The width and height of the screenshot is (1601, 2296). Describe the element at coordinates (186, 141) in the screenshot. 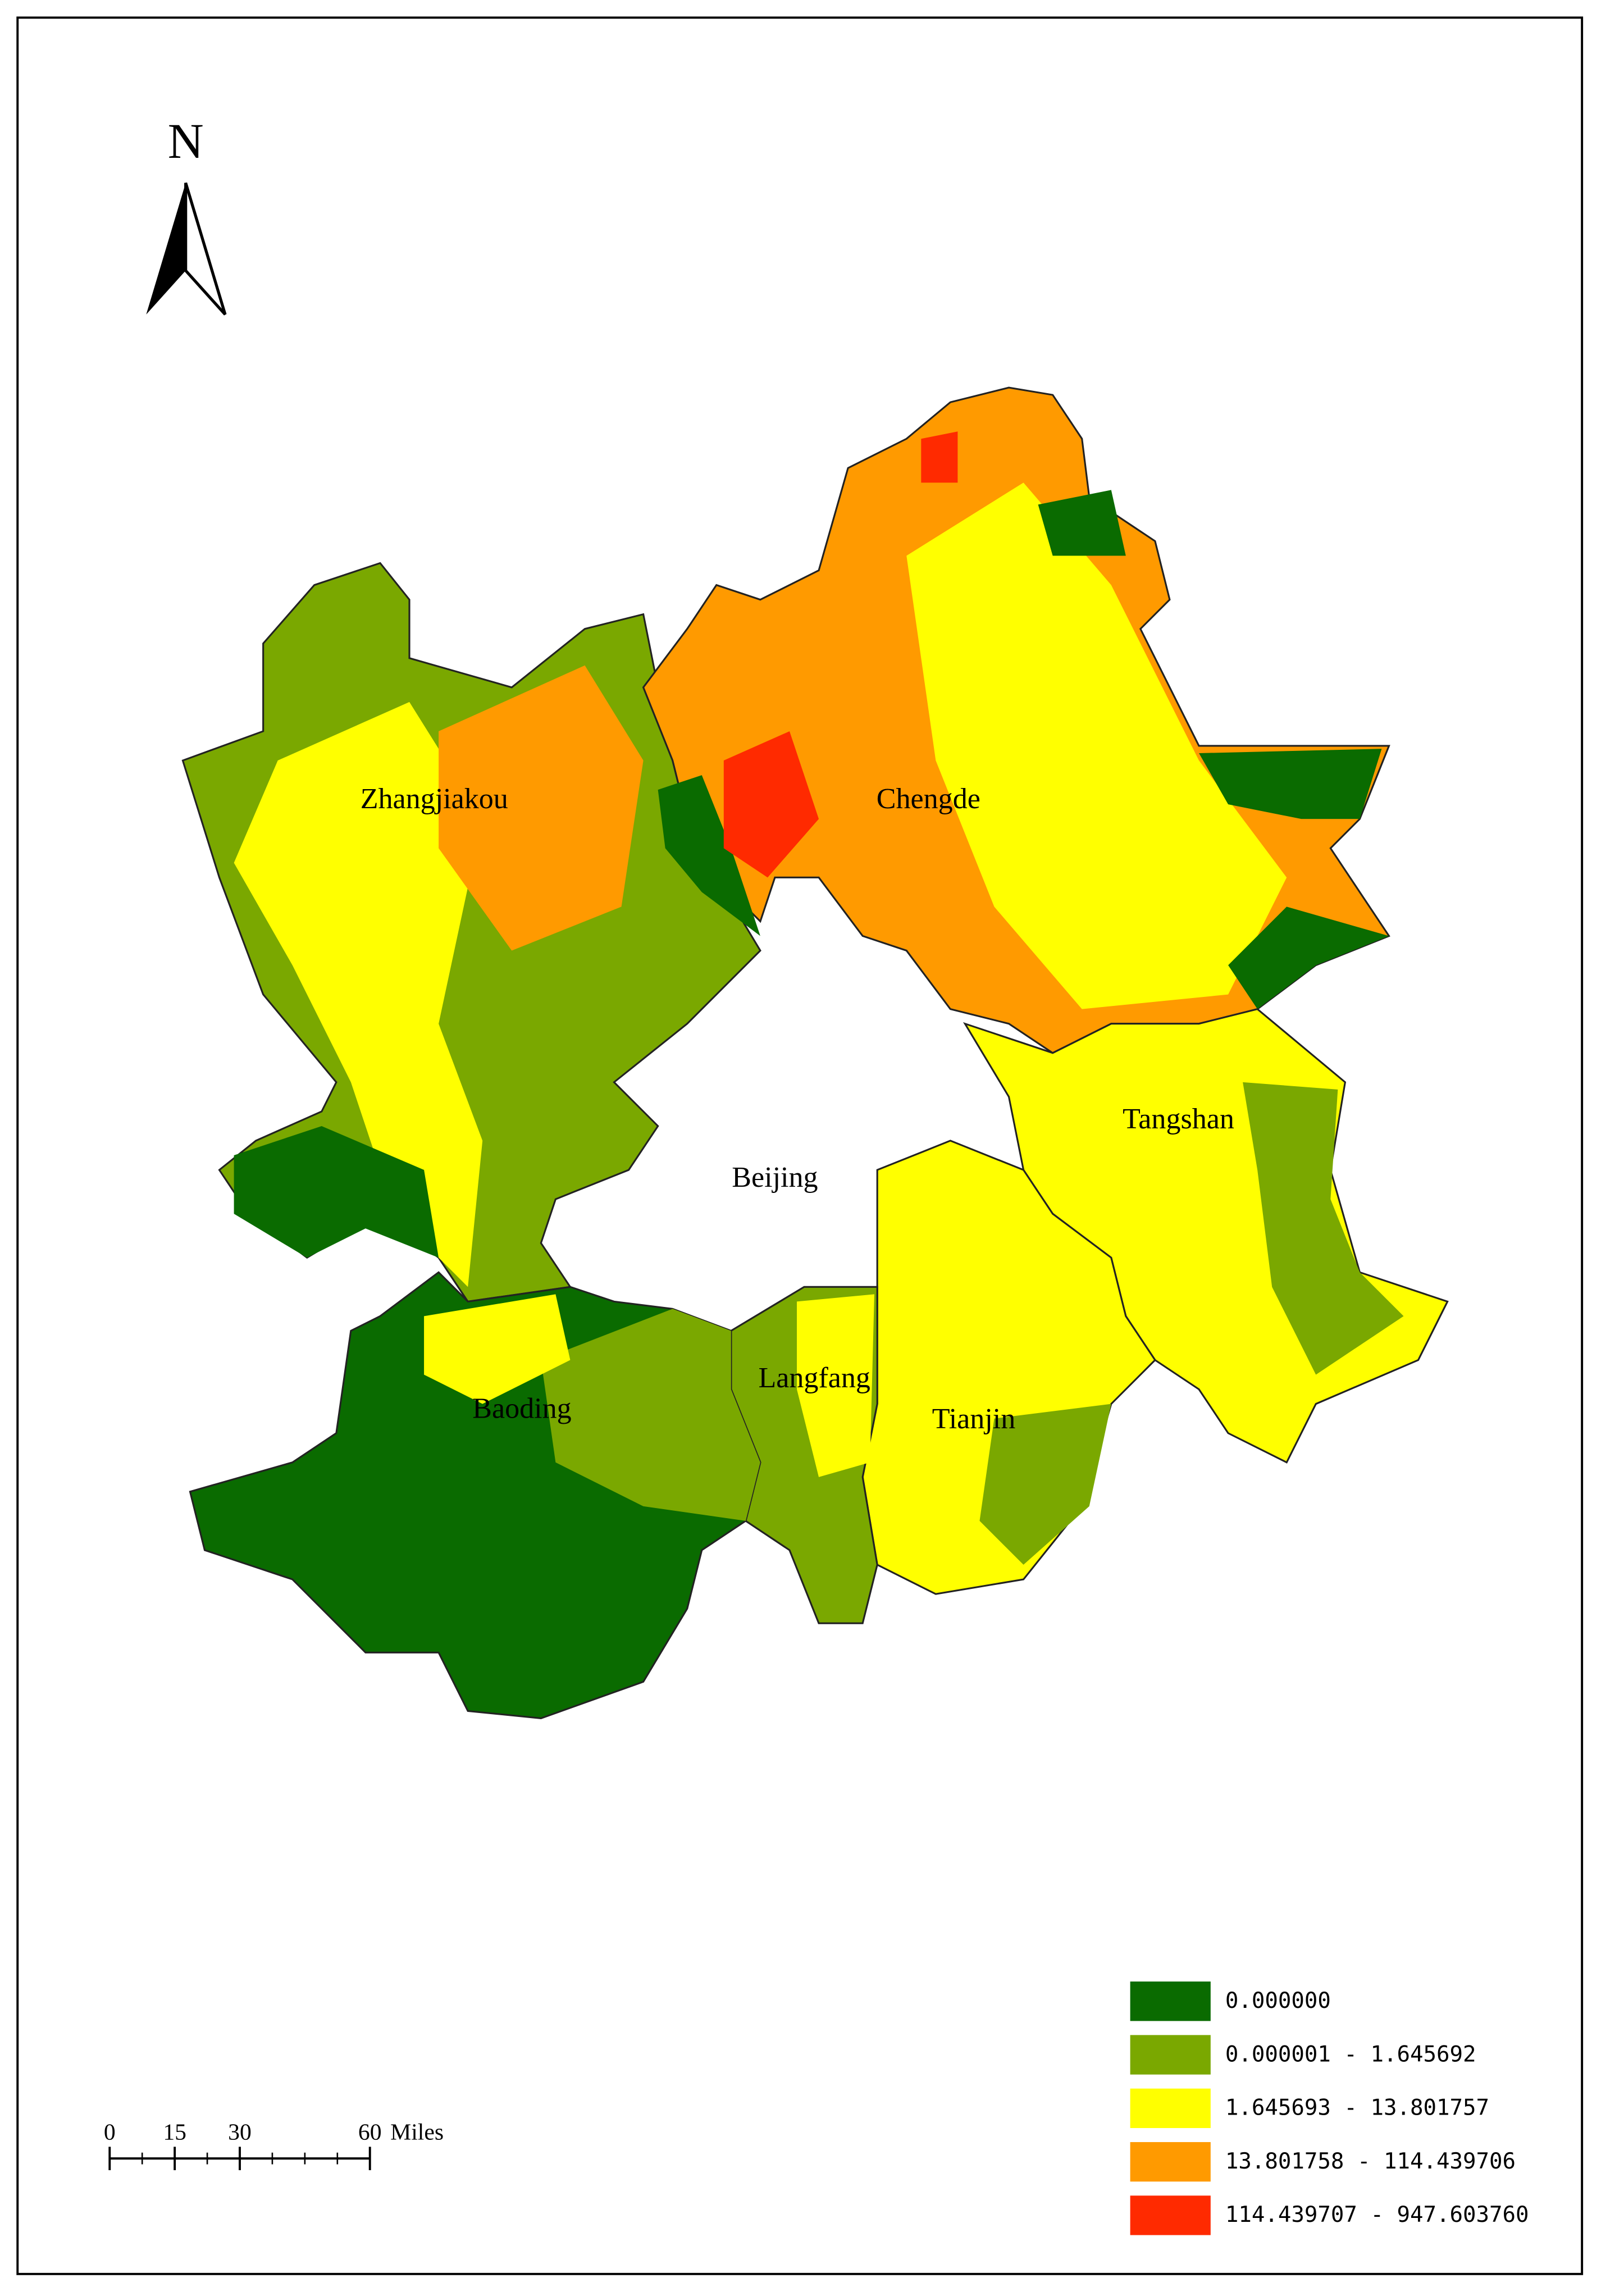

I see `north-label: N` at that location.